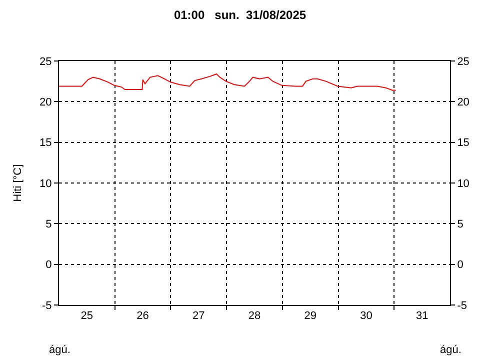 Image resolution: width=480 pixels, height=360 pixels. What do you see at coordinates (227, 82) in the screenshot?
I see `line-series` at bounding box center [227, 82].